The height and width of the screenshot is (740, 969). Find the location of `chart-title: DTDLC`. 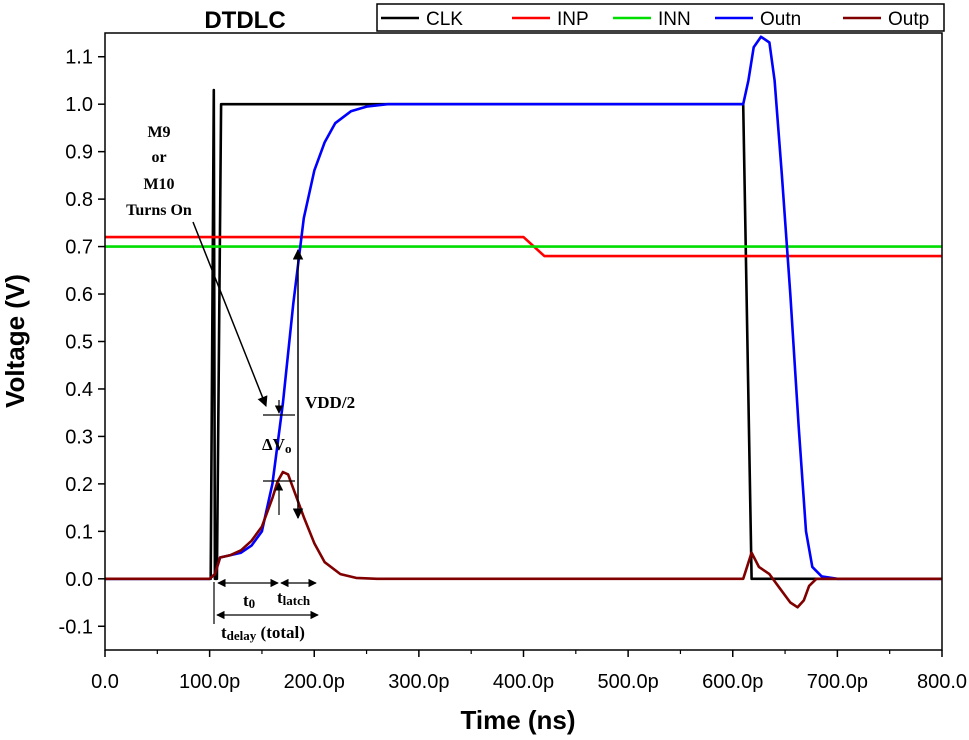

chart-title: DTDLC is located at coordinates (244, 20).